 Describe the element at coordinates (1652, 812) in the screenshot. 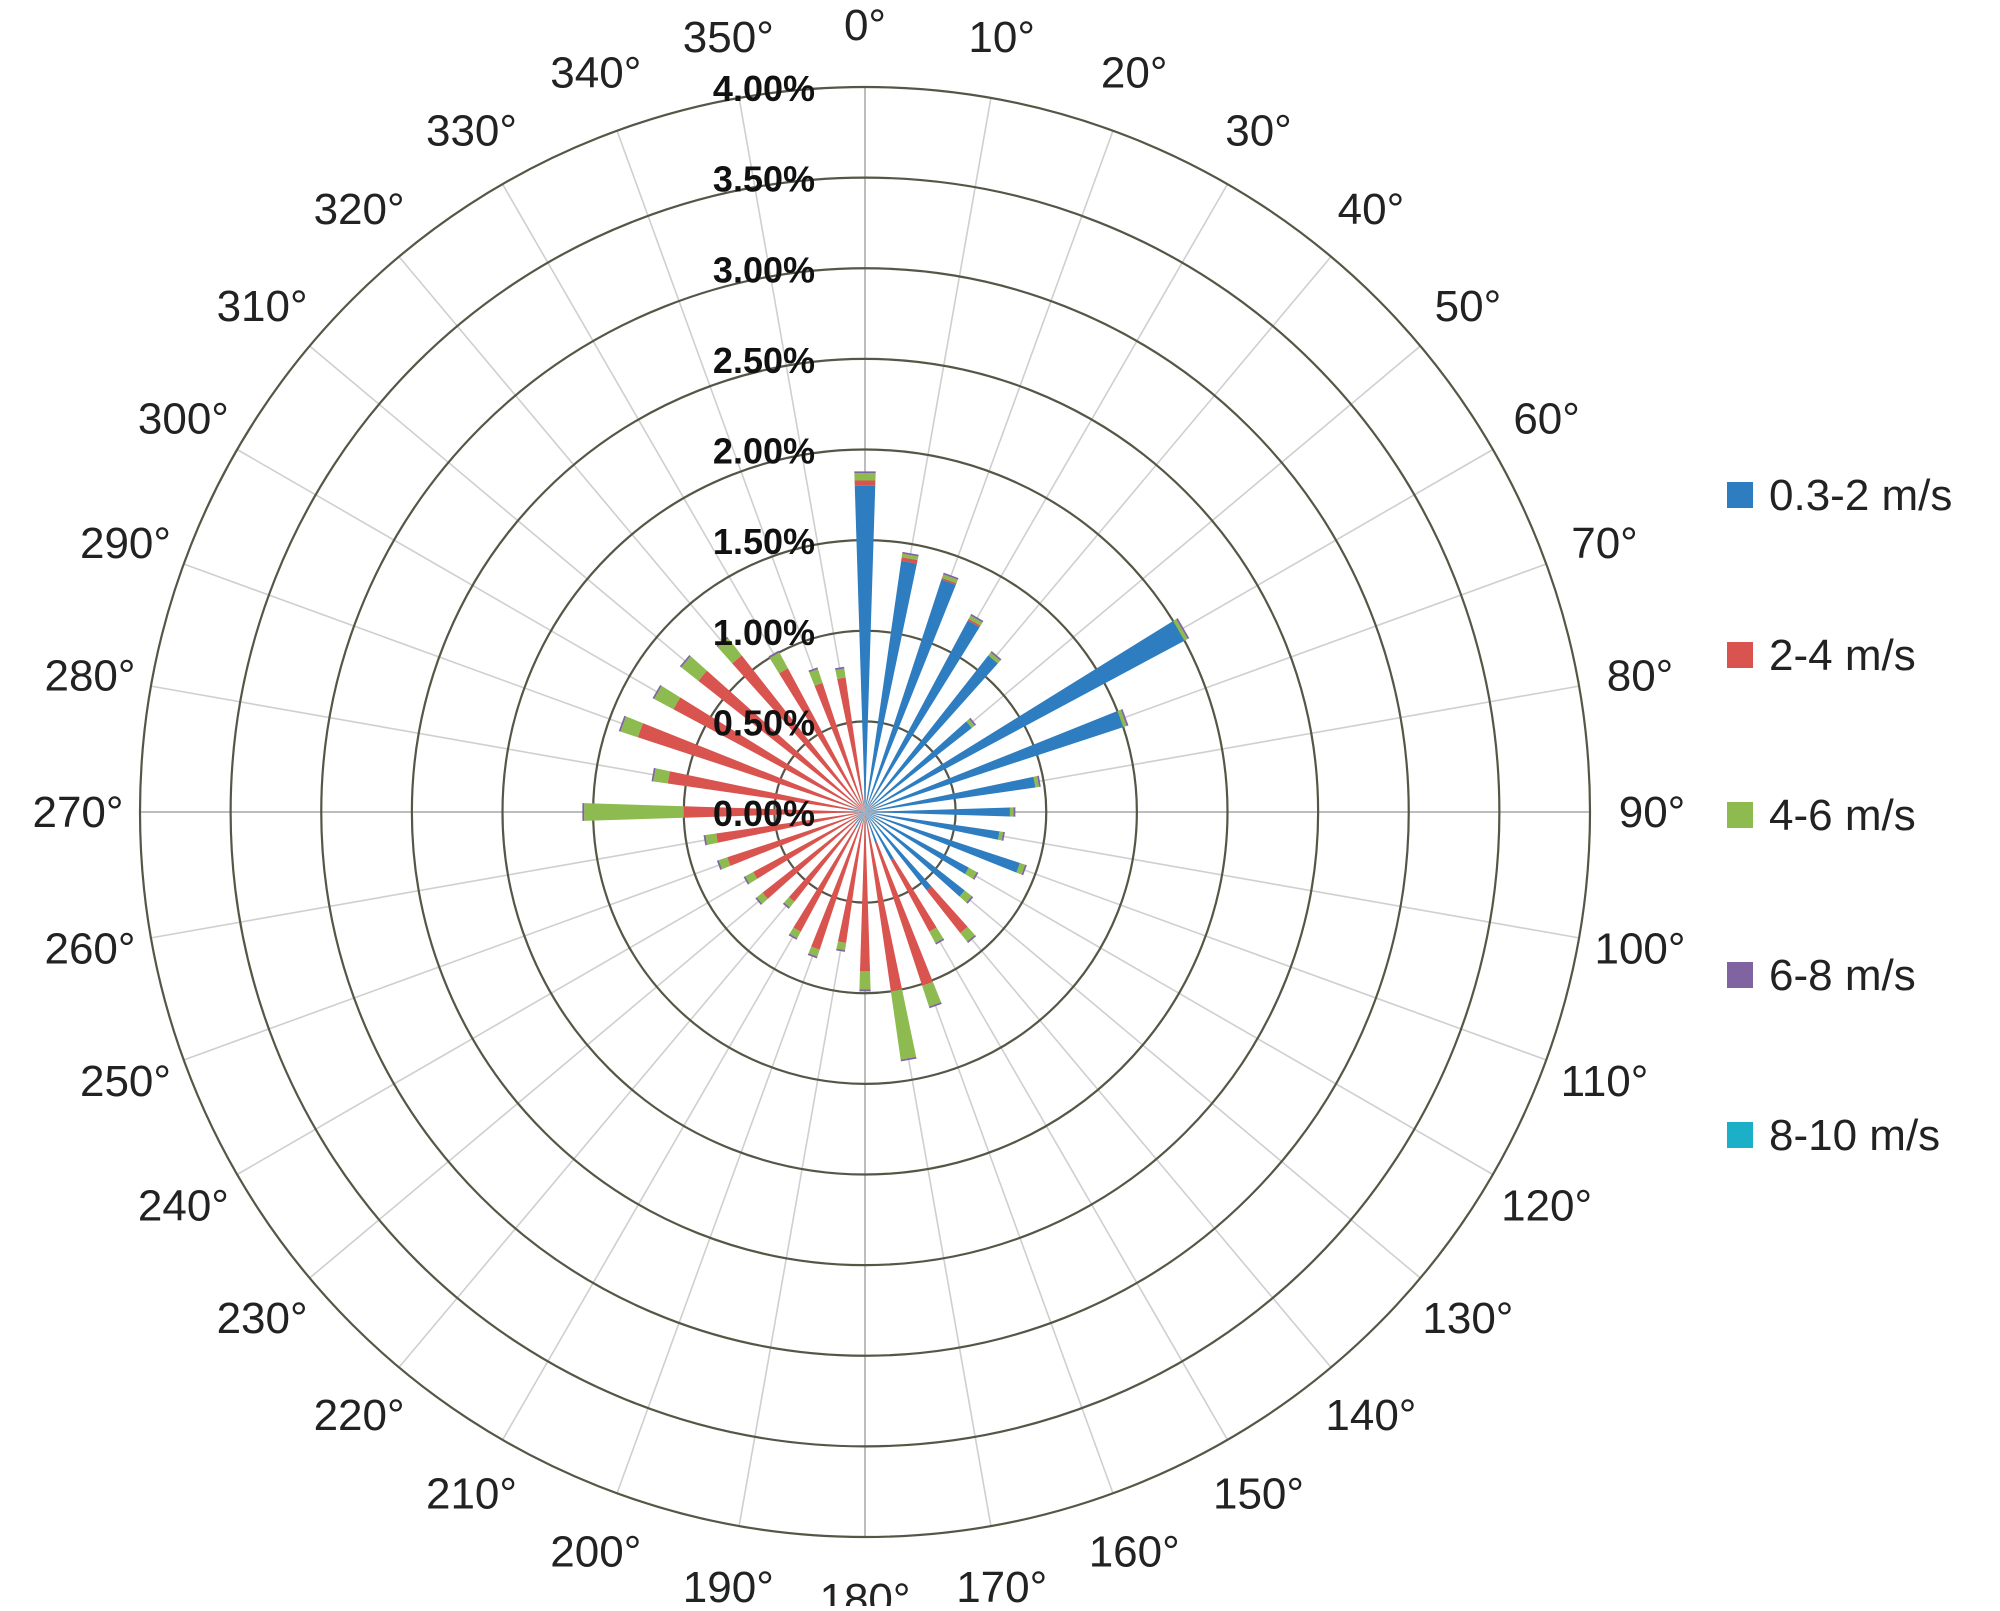

I see `angle-label-90: 90°` at that location.